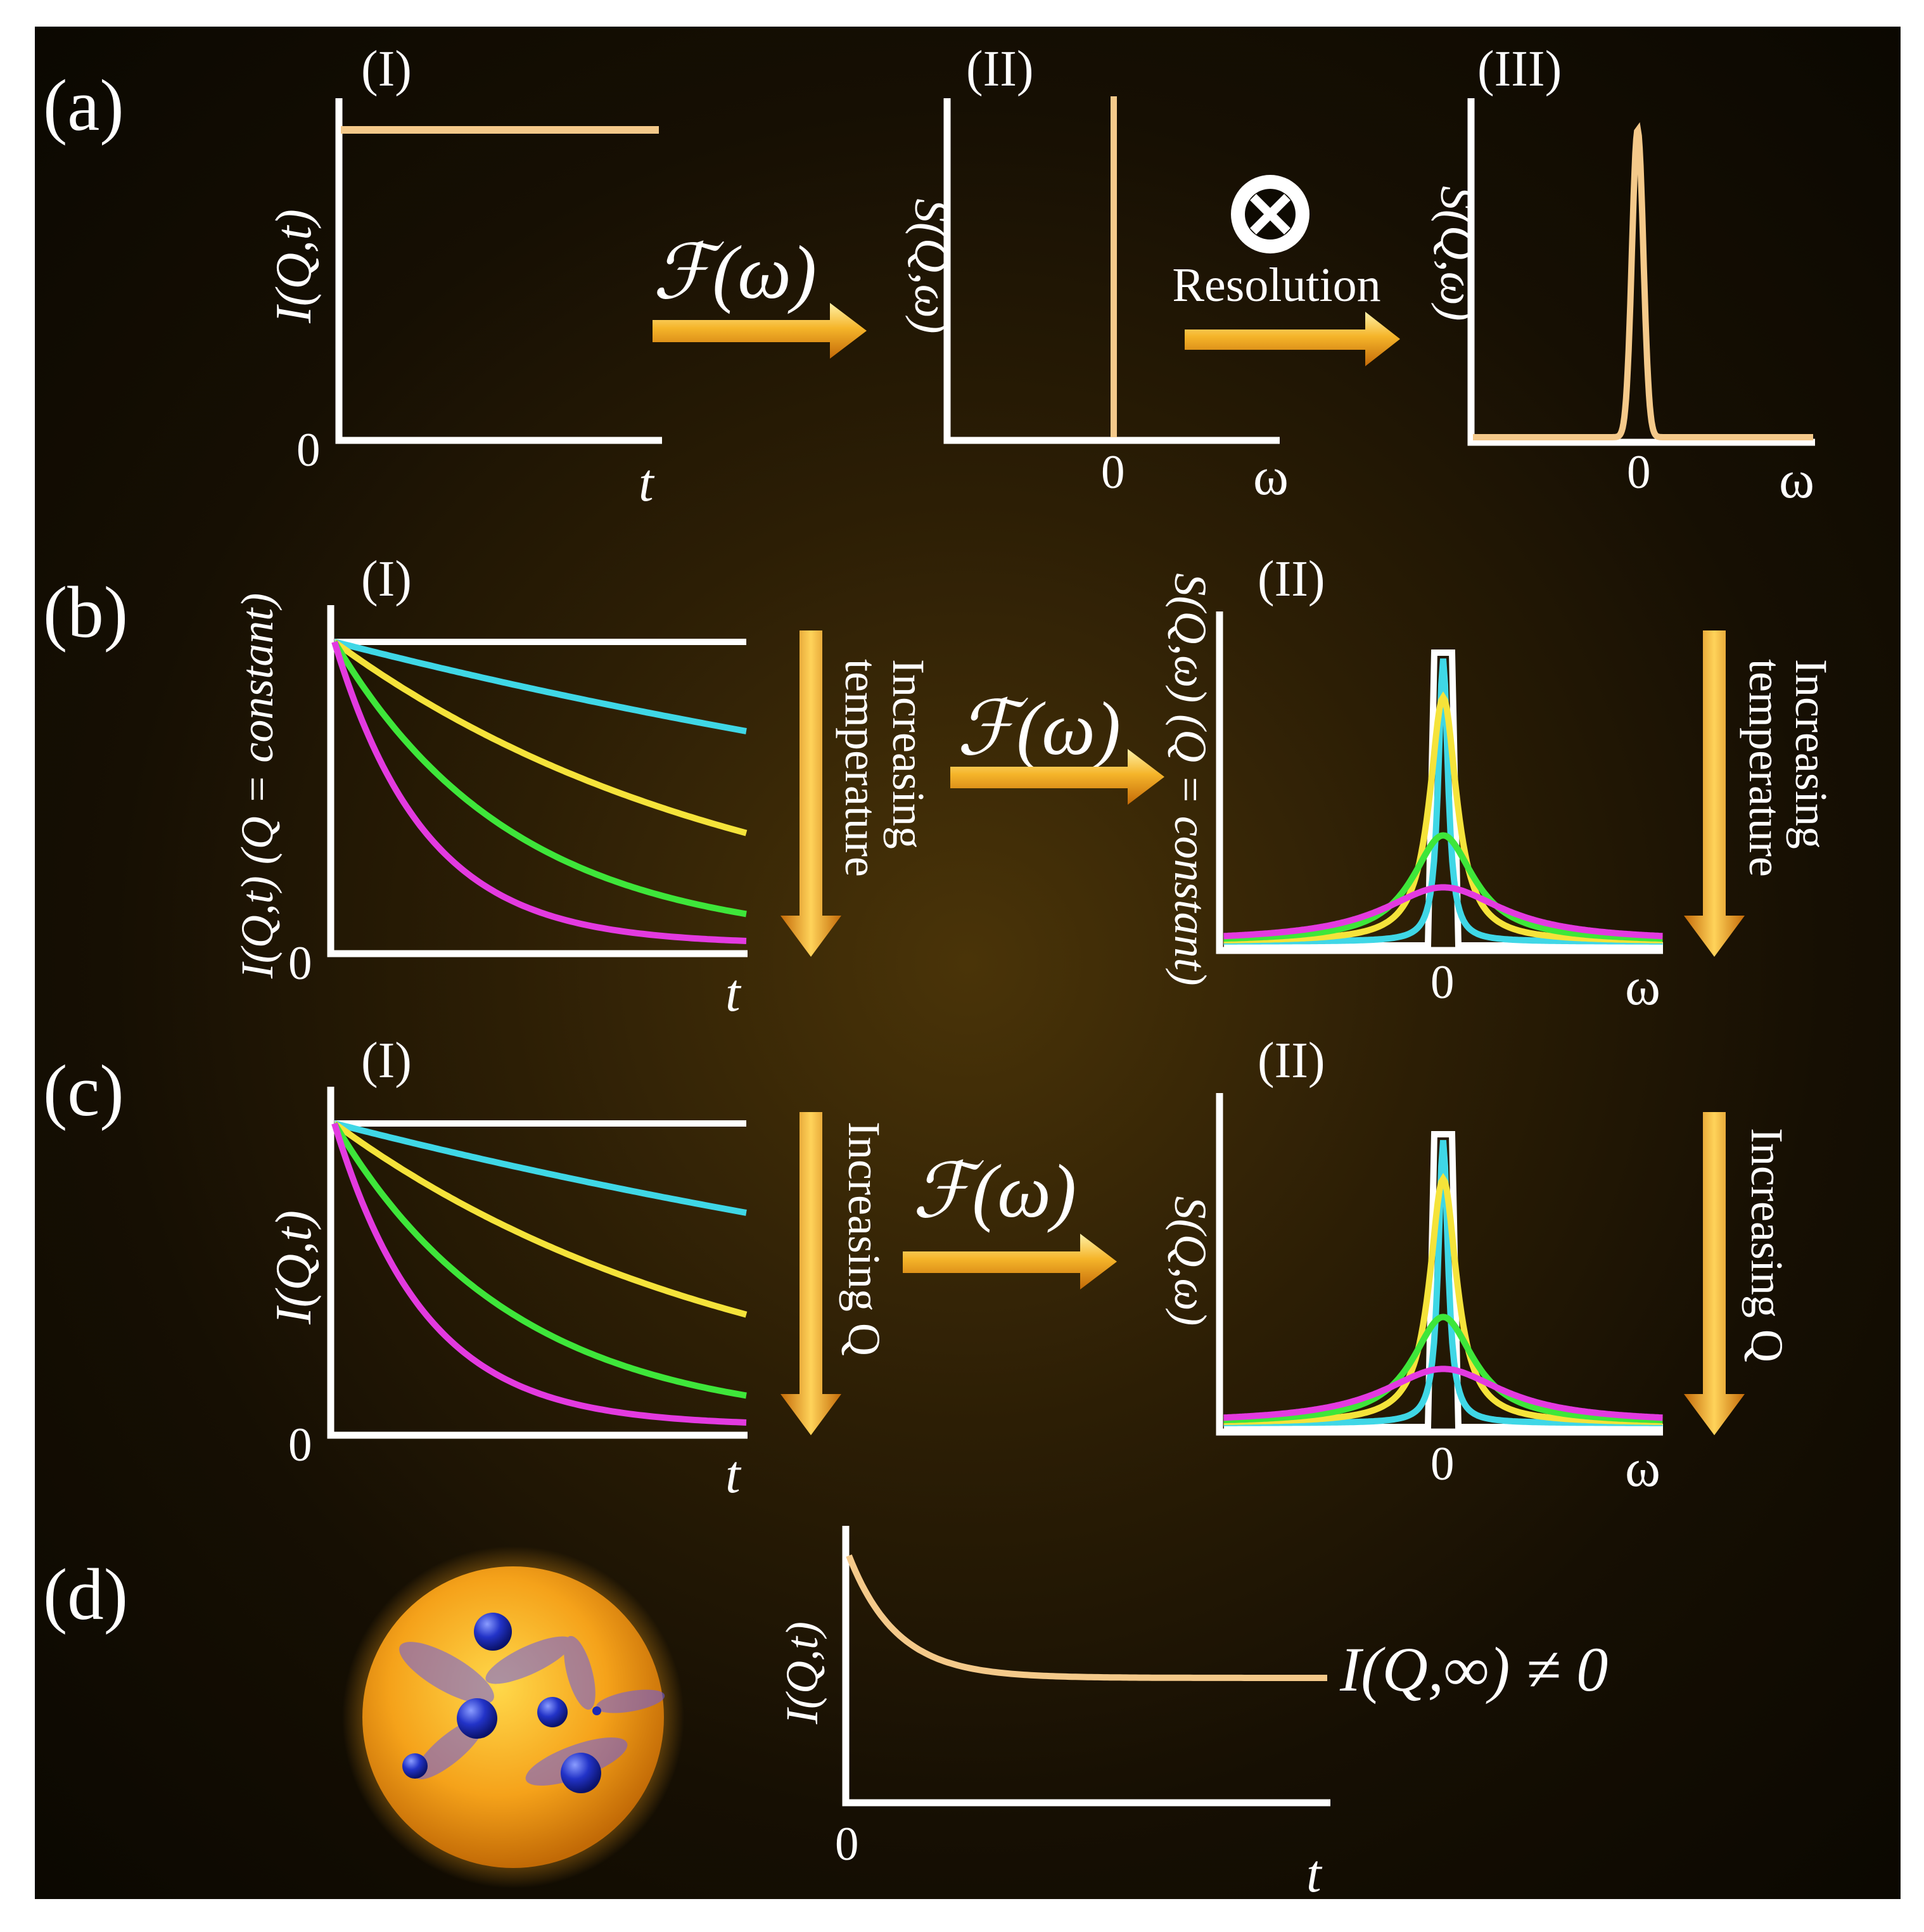  I want to click on decay-curve-b-magenta, so click(539, 792).